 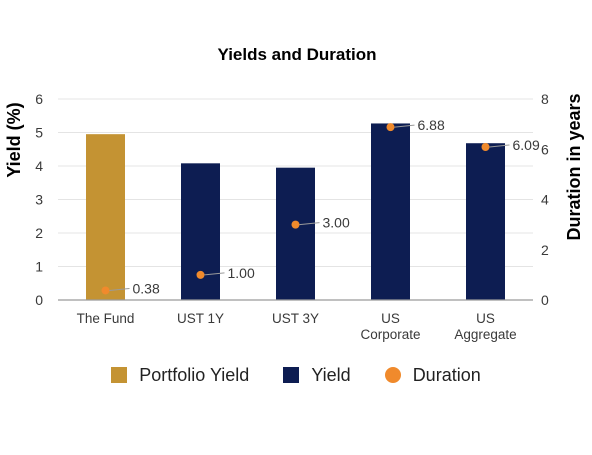 I want to click on legend-dot-duration, so click(x=392, y=375).